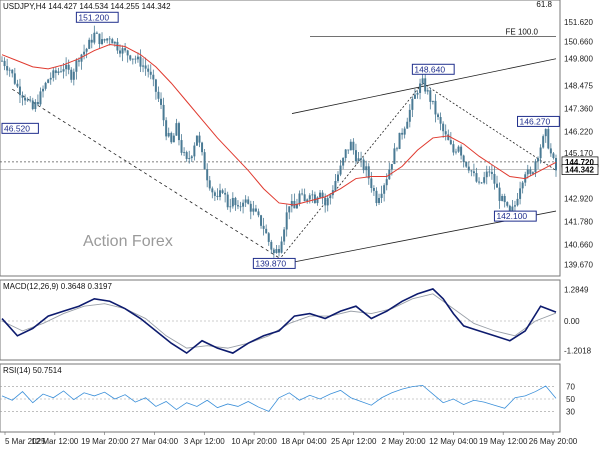 This screenshot has height=450, width=600. I want to click on y-tick-label: 142.920, so click(578, 198).